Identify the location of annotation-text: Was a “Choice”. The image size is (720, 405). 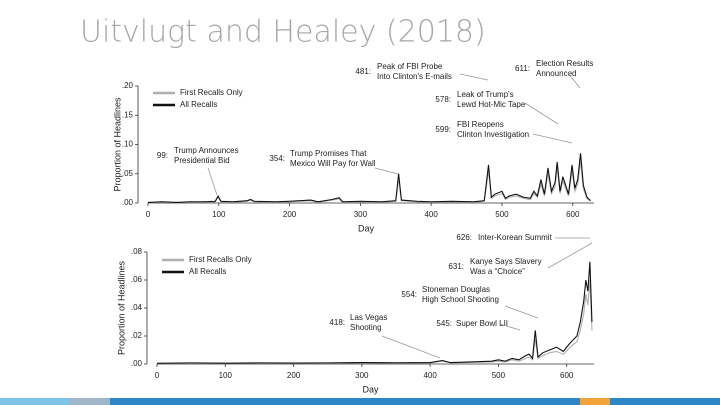
(497, 271).